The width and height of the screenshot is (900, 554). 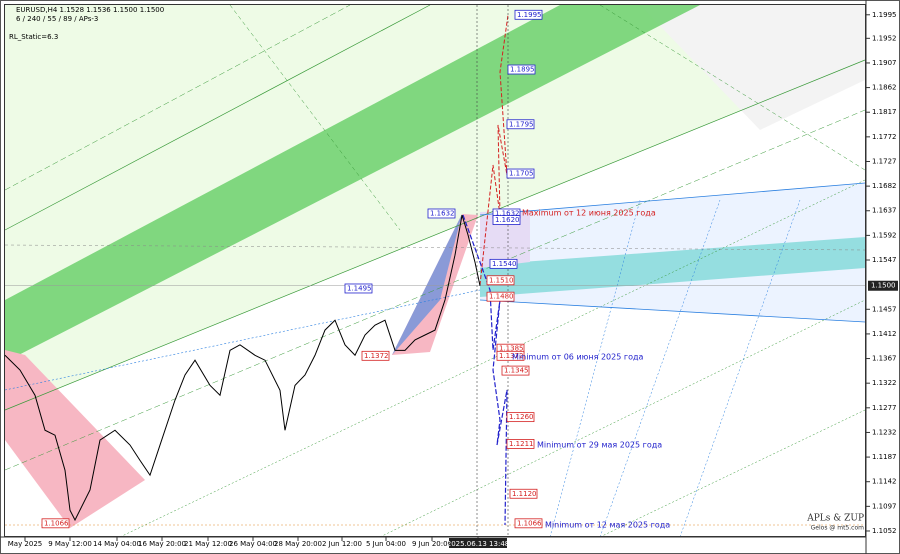 What do you see at coordinates (884, 408) in the screenshot?
I see `y-tick-label: 1.1277` at bounding box center [884, 408].